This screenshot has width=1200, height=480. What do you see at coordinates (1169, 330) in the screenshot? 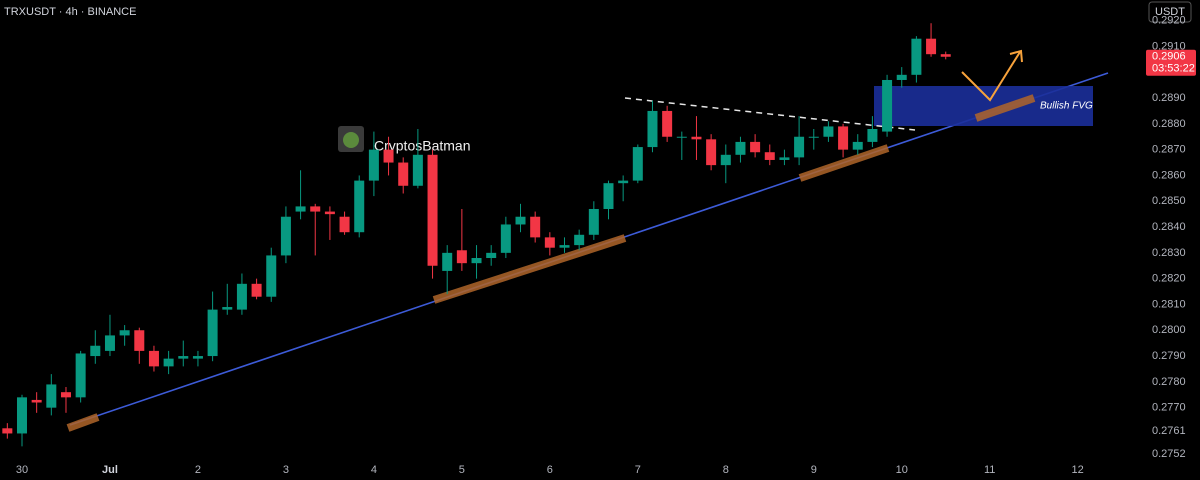
I see `y-tick-label: 0.2800` at bounding box center [1169, 330].